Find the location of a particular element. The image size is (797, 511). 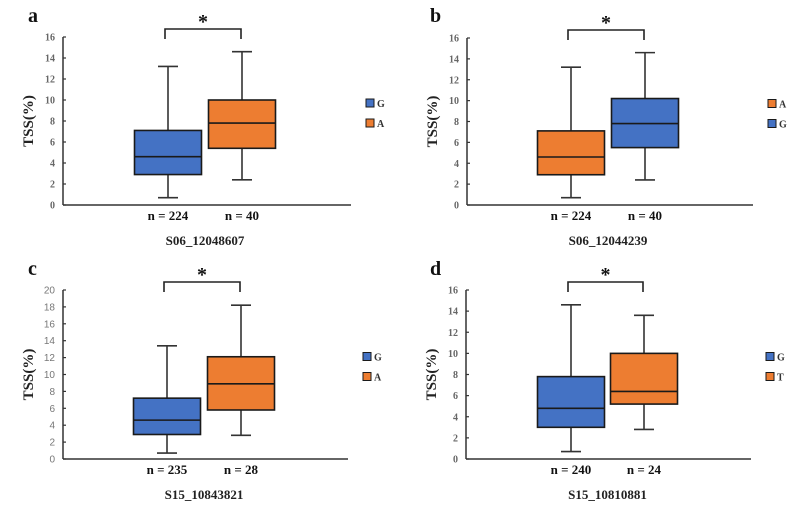

x-axis-title: S06_12048607 is located at coordinates (205, 240).